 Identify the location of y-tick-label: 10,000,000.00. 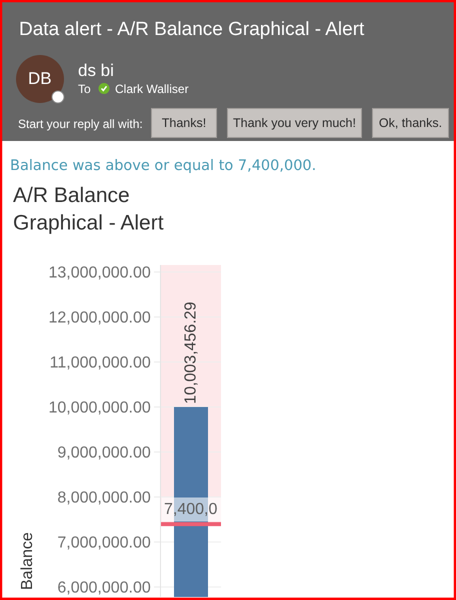
(99, 408).